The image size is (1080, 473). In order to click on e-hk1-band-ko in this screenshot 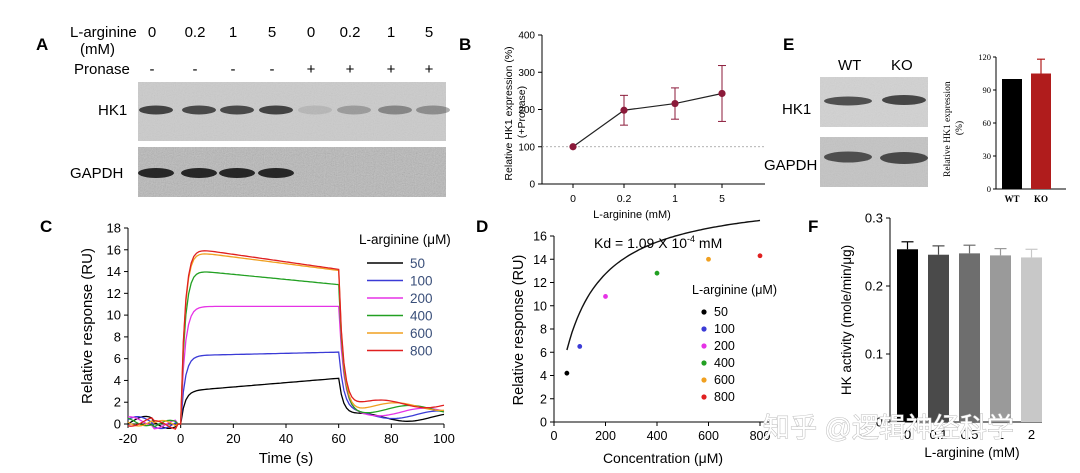, I will do `click(904, 100)`.